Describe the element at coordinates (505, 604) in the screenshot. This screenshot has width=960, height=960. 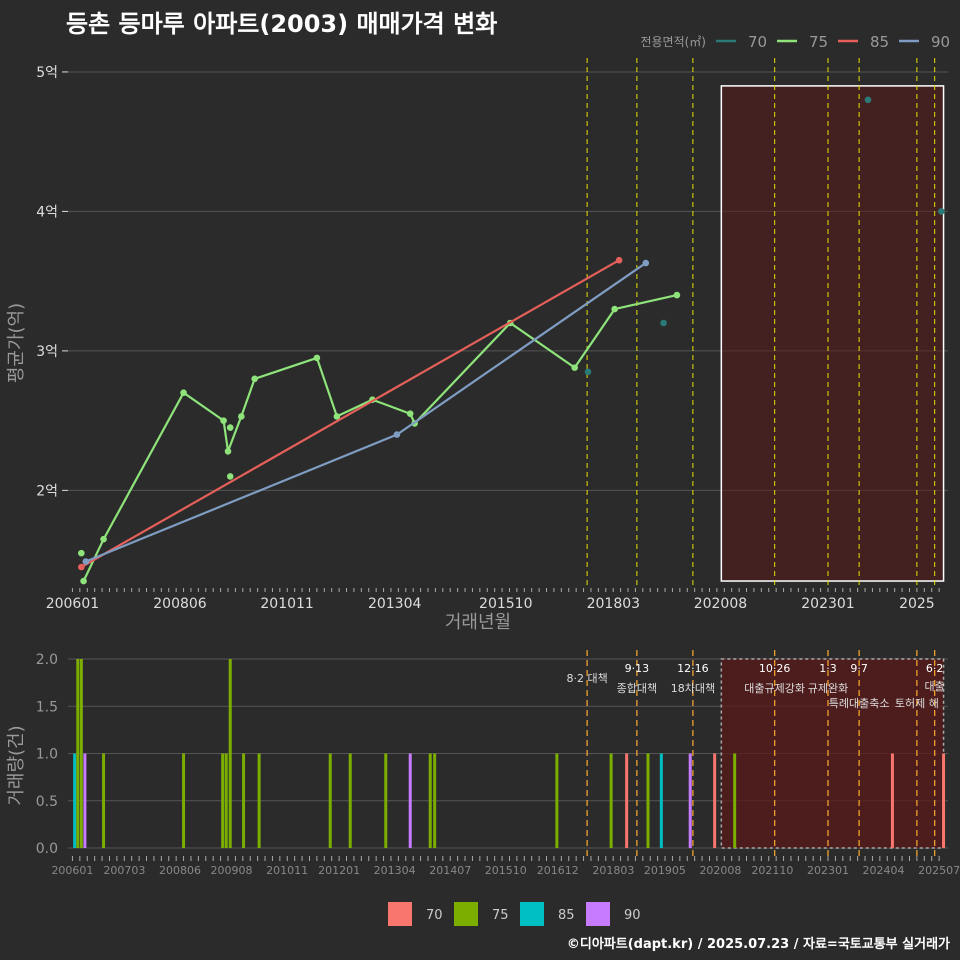
I see `x-tick-label: 201510` at that location.